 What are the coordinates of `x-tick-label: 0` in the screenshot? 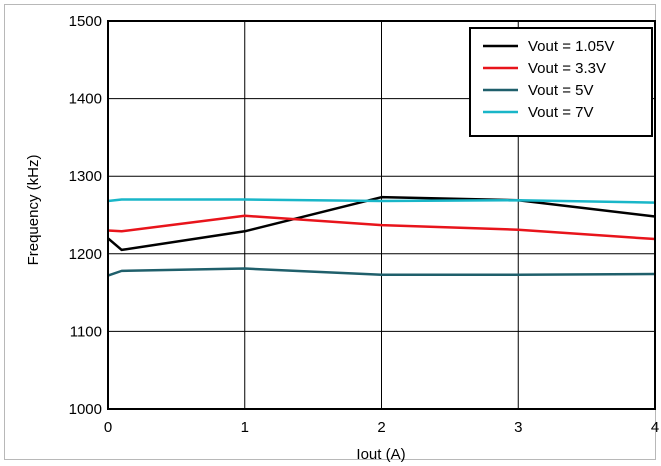 It's located at (108, 427).